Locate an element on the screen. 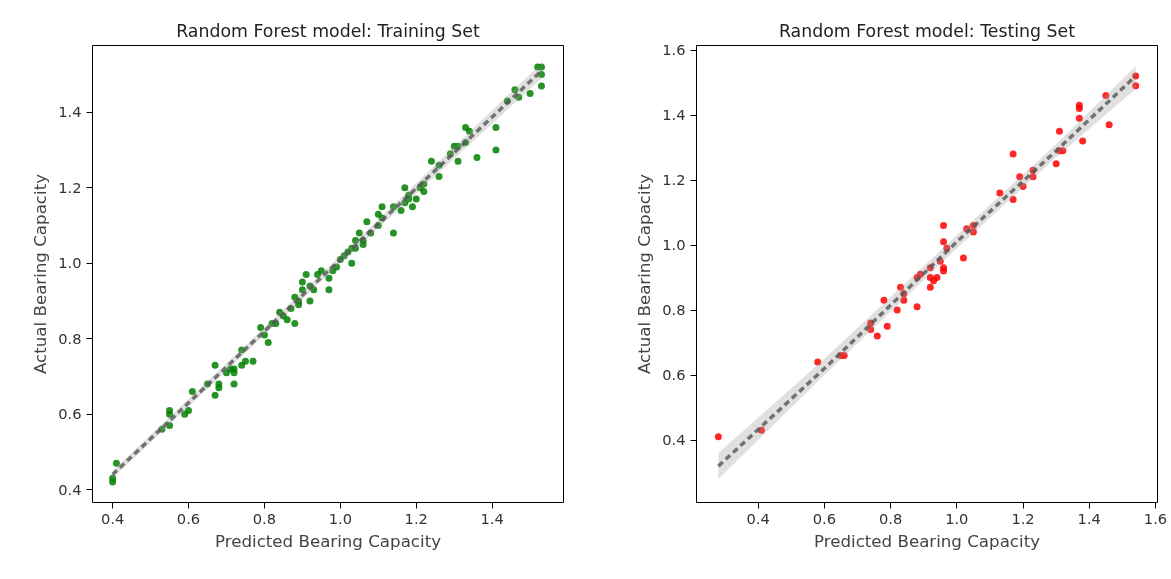  chart-title: Random Forest model: Training Set is located at coordinates (328, 30).